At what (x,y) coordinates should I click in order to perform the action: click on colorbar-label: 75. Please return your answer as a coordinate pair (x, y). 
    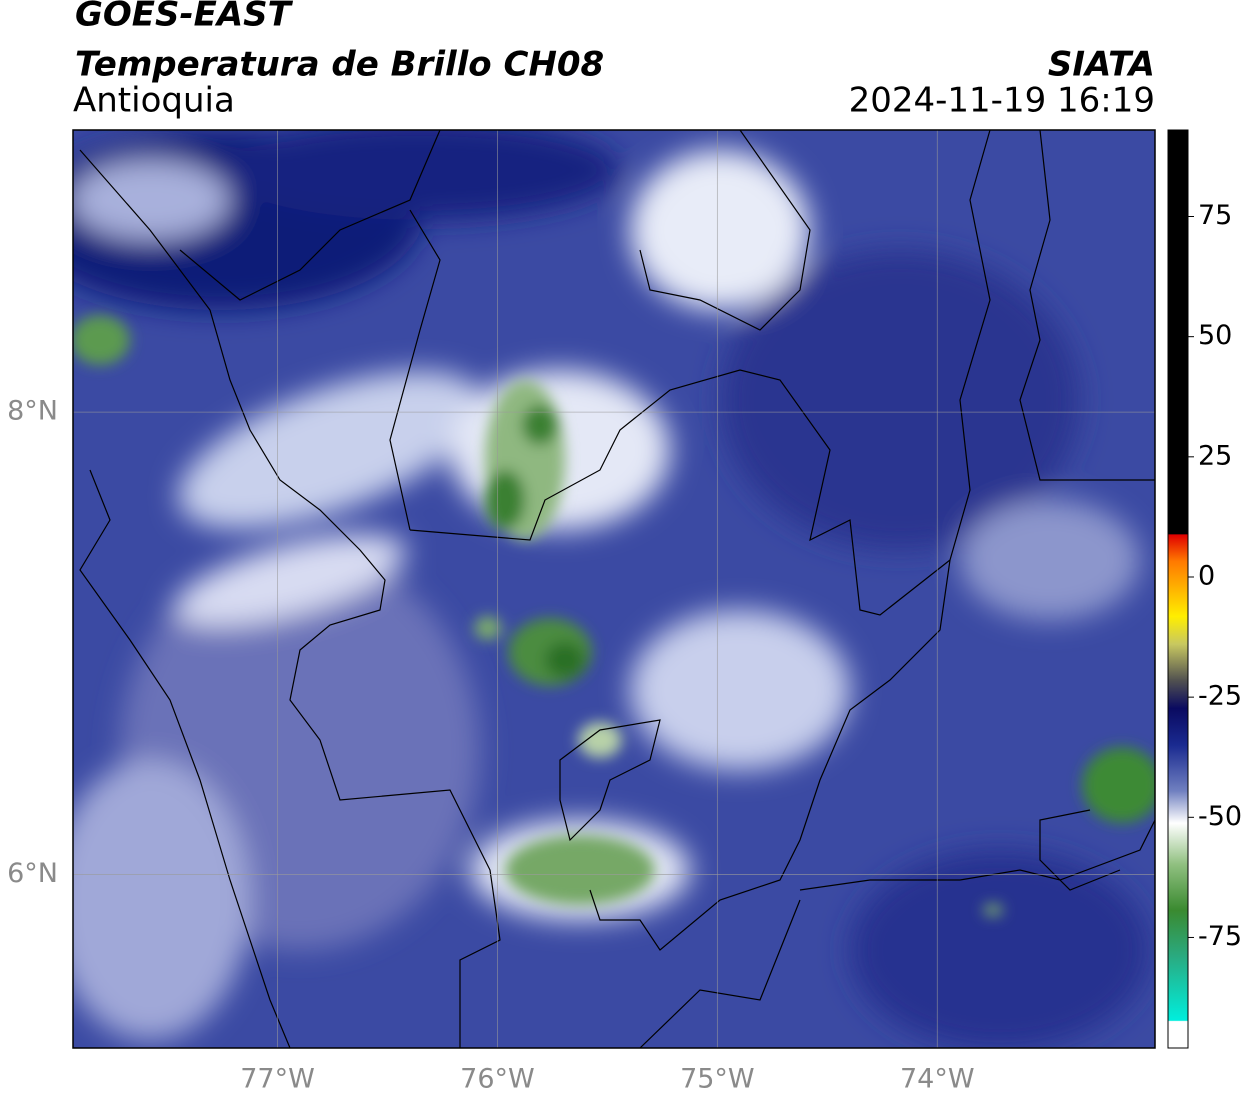
    Looking at the image, I should click on (1215, 215).